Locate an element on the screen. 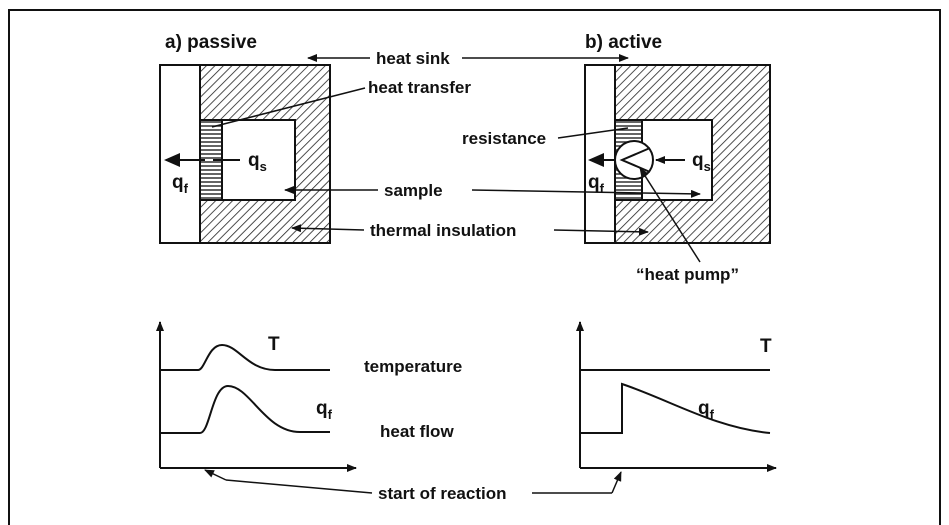 This screenshot has width=949, height=525. active-graph: T qf is located at coordinates (676, 396).